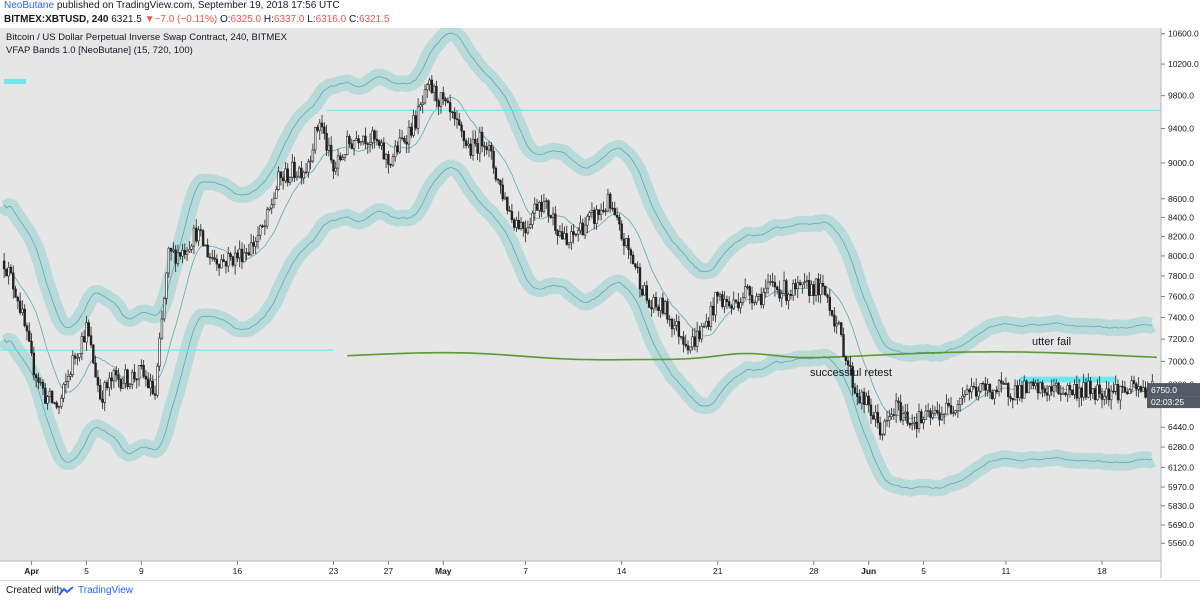 Image resolution: width=1200 pixels, height=602 pixels. Describe the element at coordinates (29, 5) in the screenshot. I see `author-link: NeoButane` at that location.